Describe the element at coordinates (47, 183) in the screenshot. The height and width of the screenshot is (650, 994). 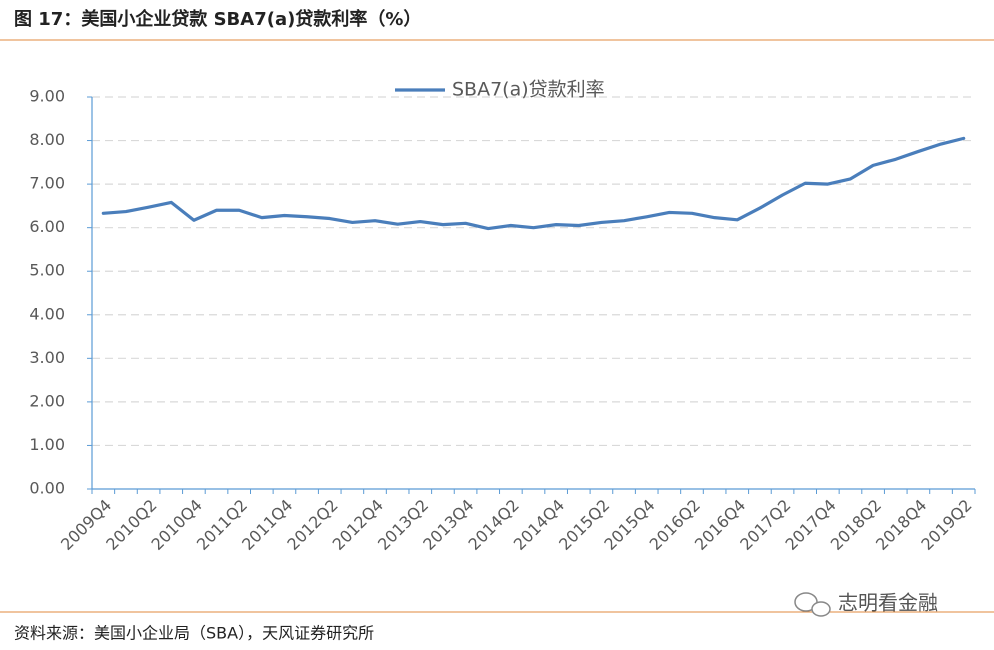
I see `y-tick-label: 7.00` at that location.